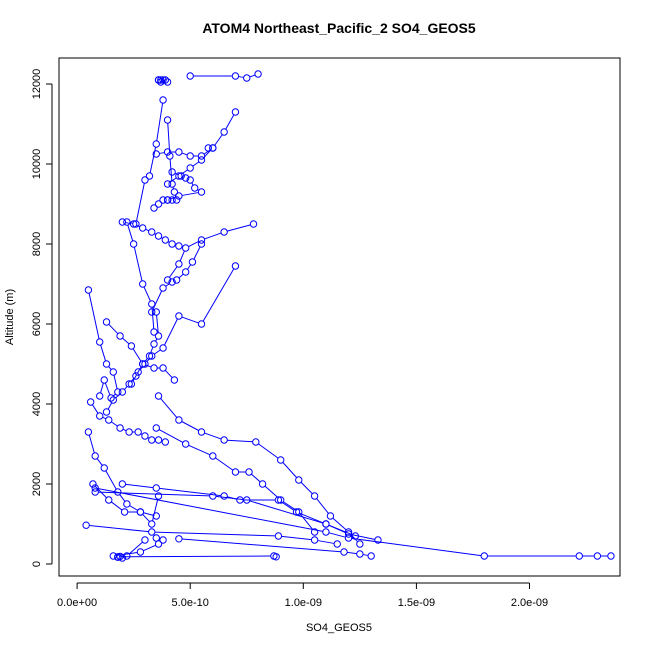 The width and height of the screenshot is (650, 650). I want to click on y-tick-label: 2000, so click(37, 484).